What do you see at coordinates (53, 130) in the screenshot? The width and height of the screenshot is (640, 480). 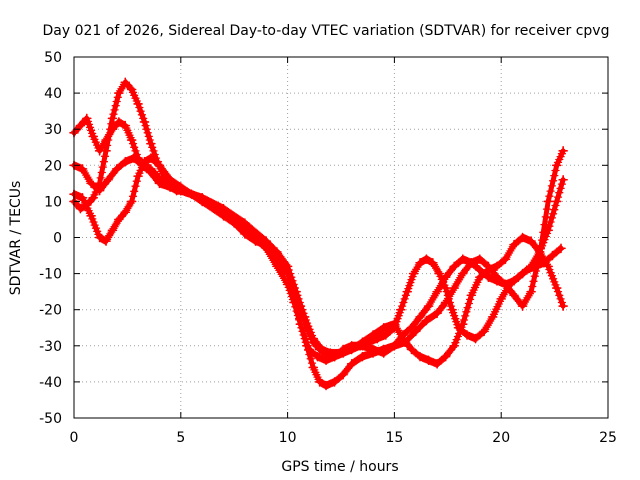 I see `y-tick-label: 30` at bounding box center [53, 130].